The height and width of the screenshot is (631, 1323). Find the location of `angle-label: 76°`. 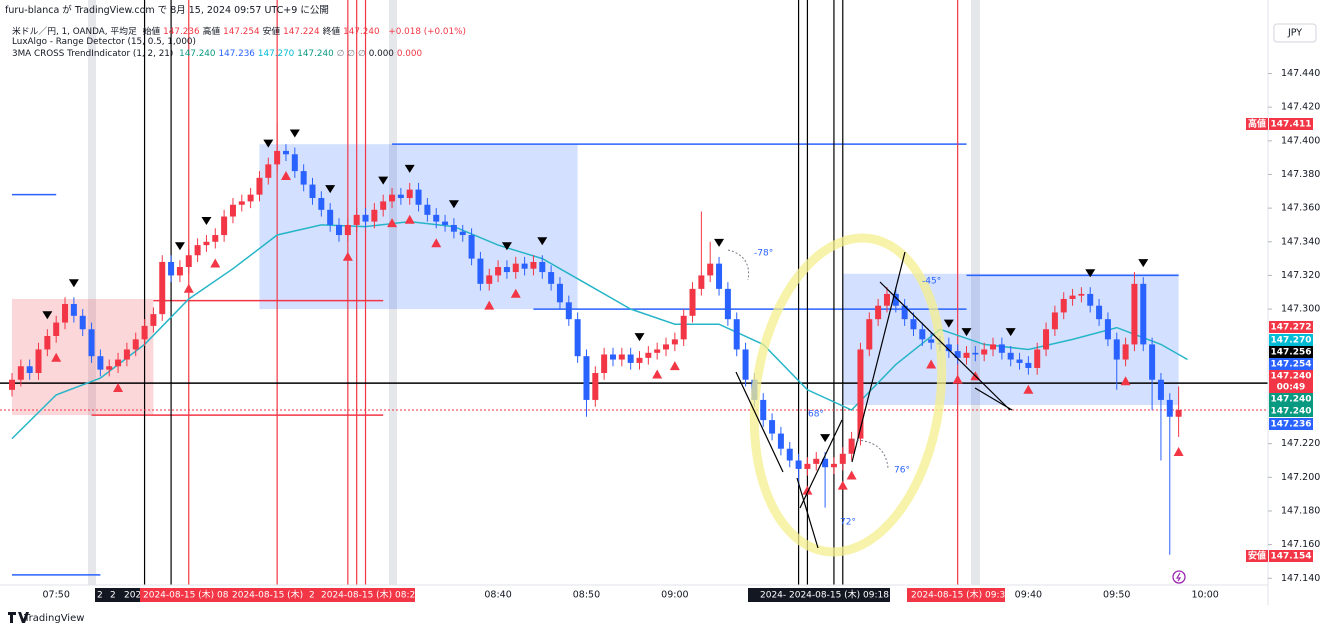

angle-label: 76° is located at coordinates (902, 471).